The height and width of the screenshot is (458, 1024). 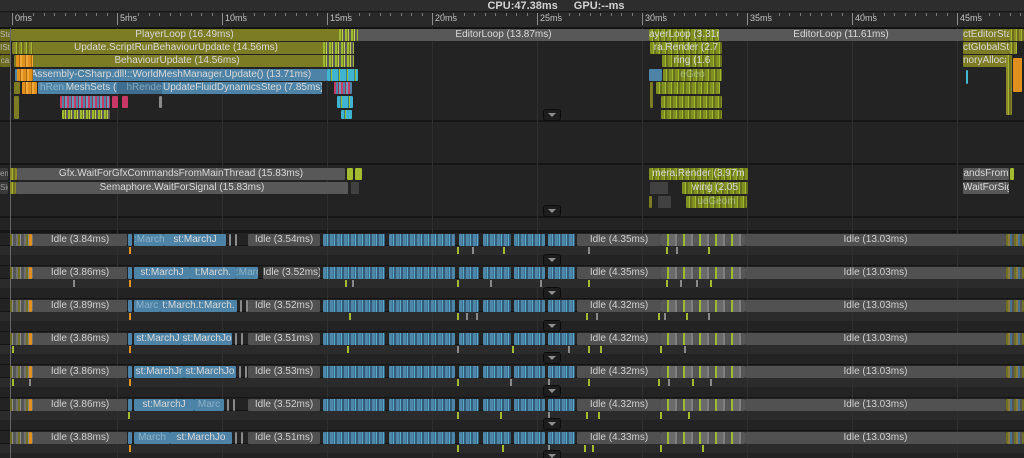 I want to click on profiler-sample-bar: mera.Render (3.97m, so click(x=698, y=174).